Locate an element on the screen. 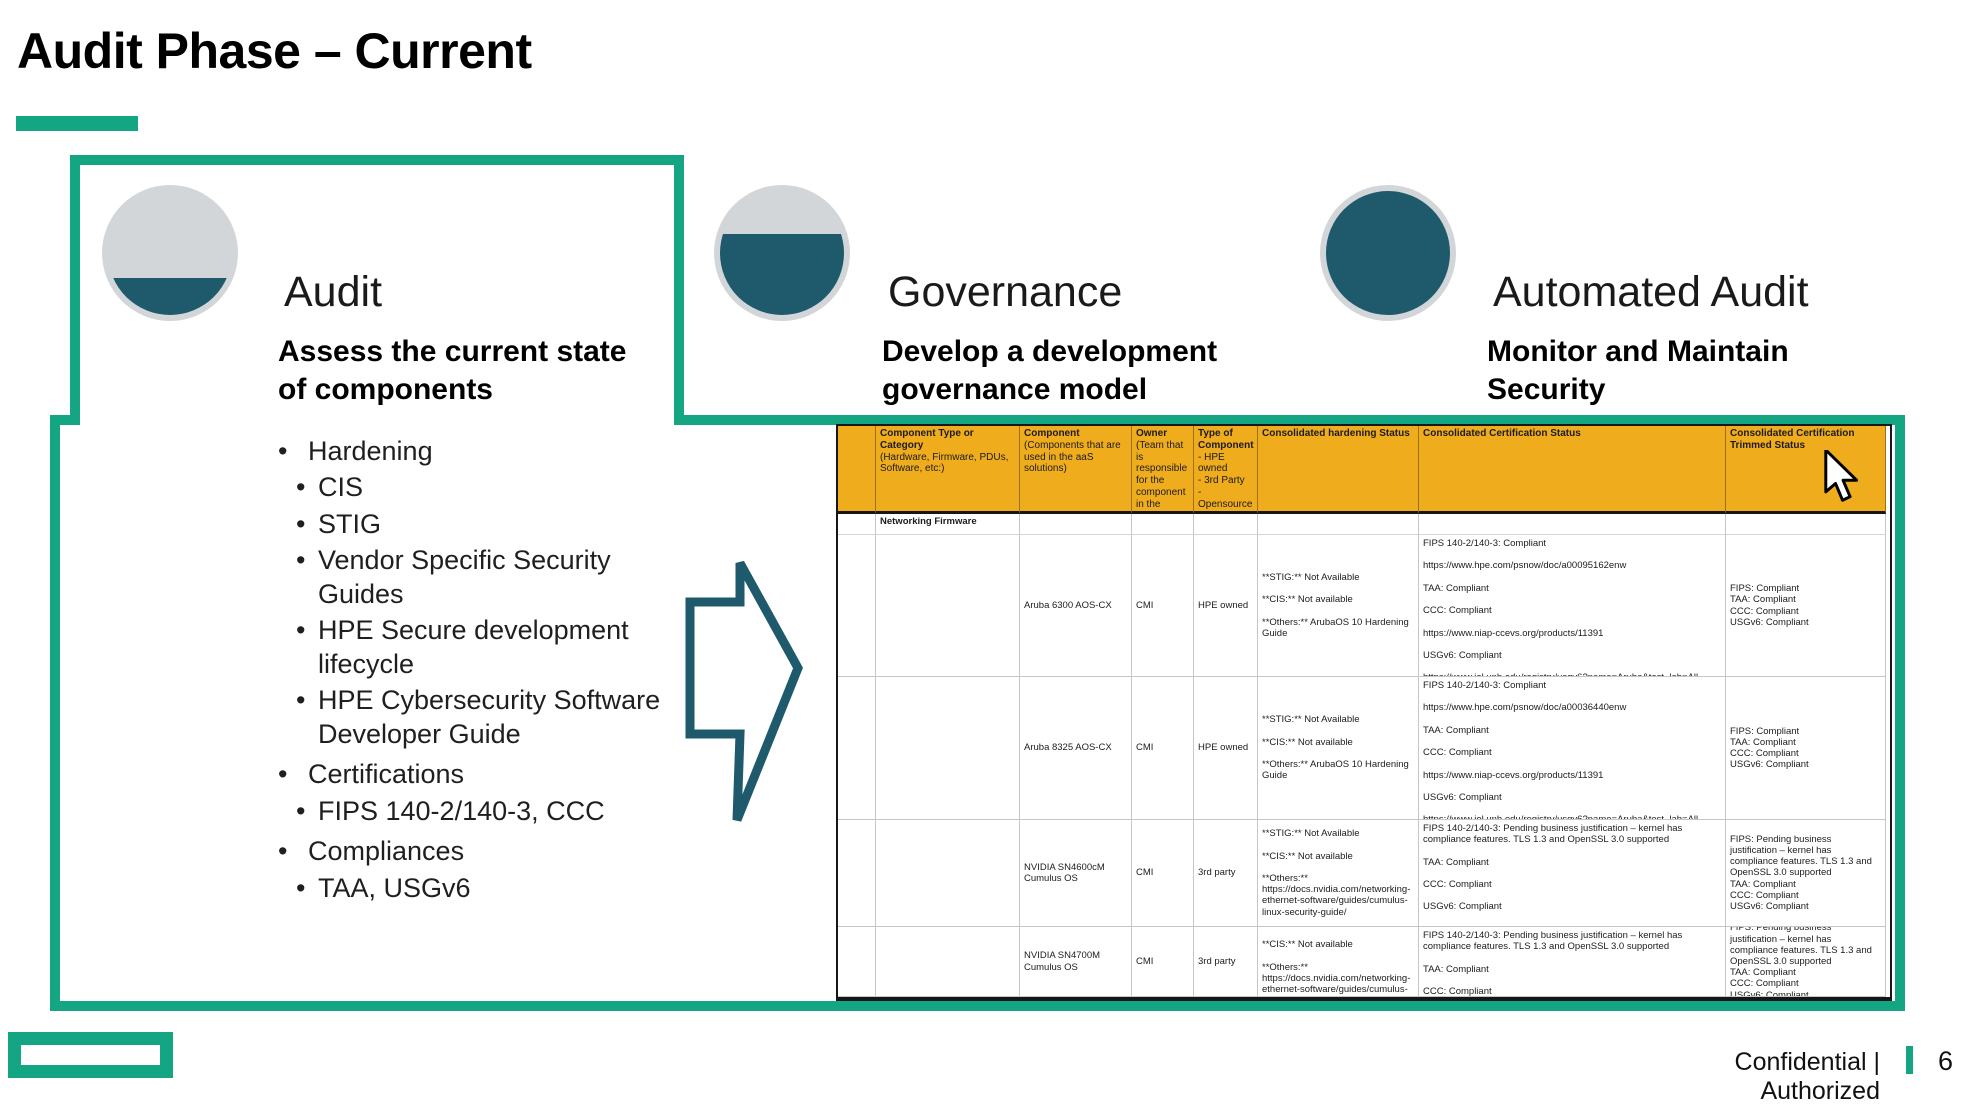 The height and width of the screenshot is (1105, 1971). list-subitem: • CIS is located at coordinates (488, 487).